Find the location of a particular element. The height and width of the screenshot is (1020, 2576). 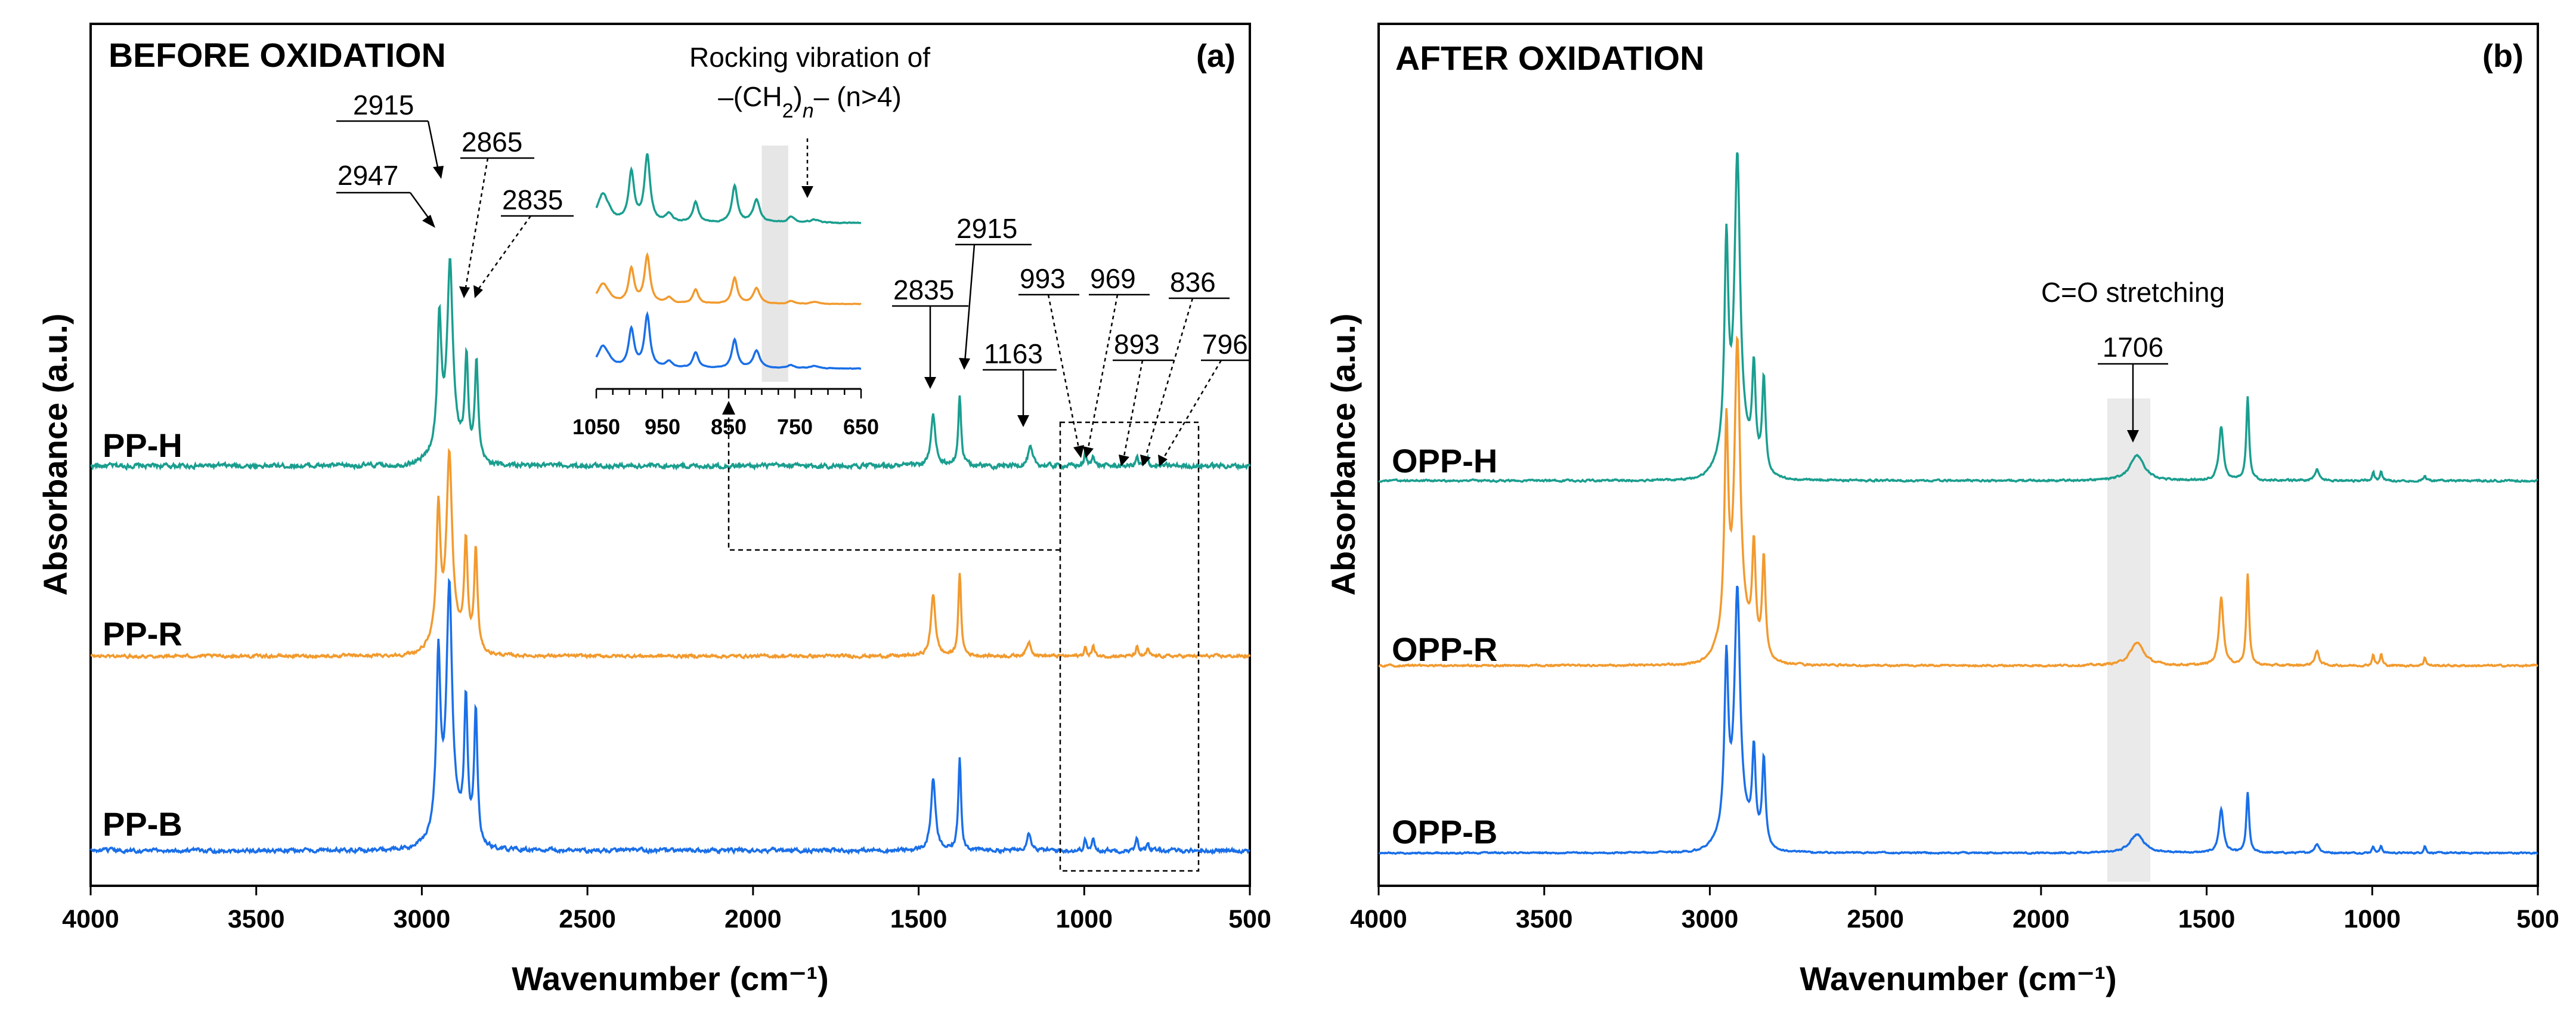

inset-x-ticks: 1050 950 850 750 650 is located at coordinates (726, 414).